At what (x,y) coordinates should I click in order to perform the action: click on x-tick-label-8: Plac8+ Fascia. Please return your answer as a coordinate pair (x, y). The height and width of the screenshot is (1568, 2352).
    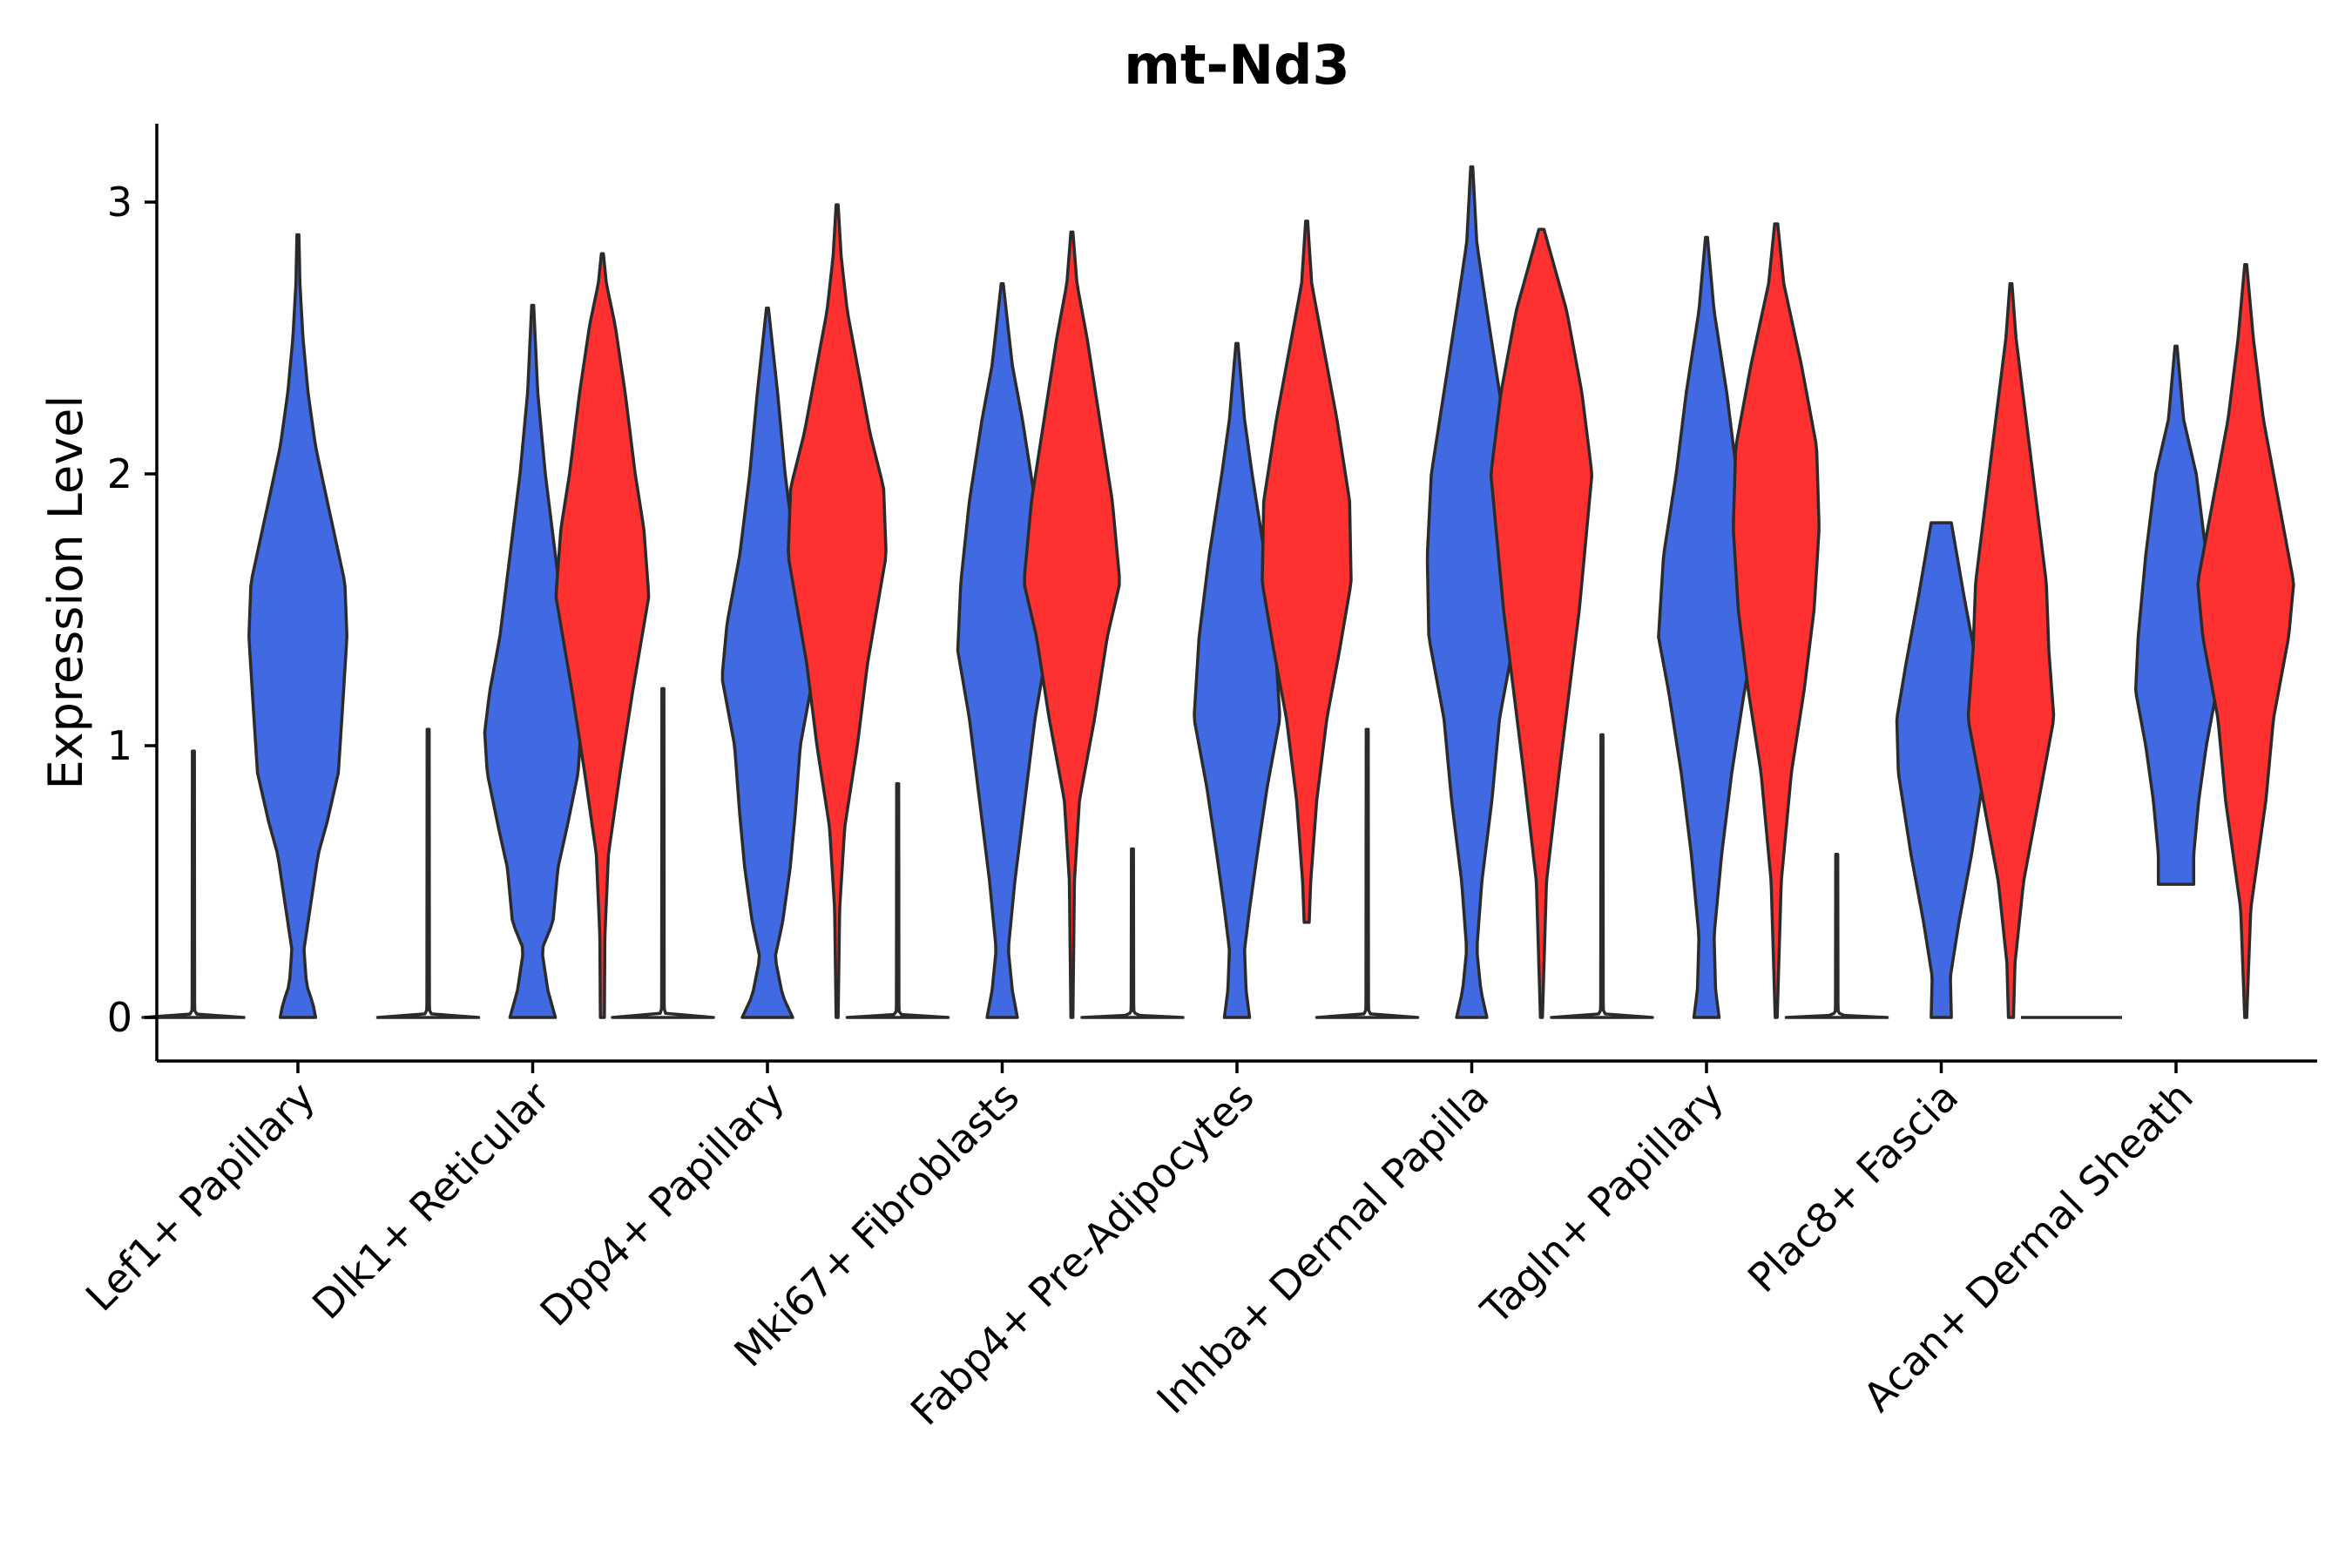
    Looking at the image, I should click on (1853, 1187).